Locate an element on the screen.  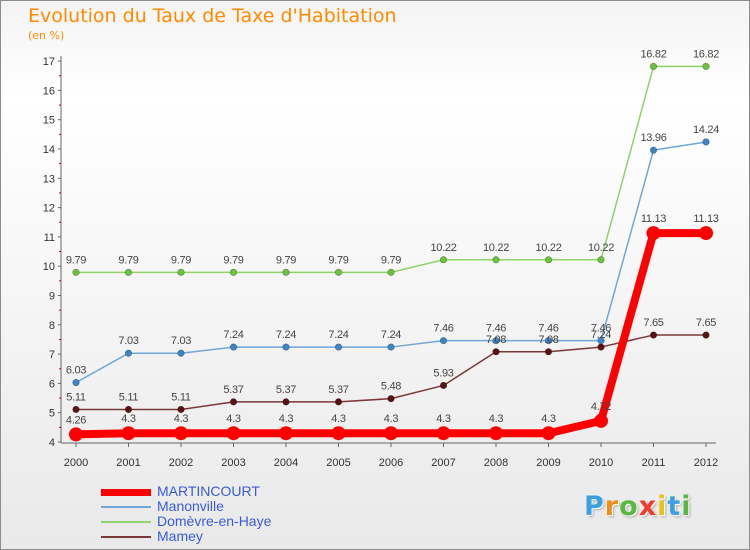
y-tick-label: 15 is located at coordinates (49, 121).